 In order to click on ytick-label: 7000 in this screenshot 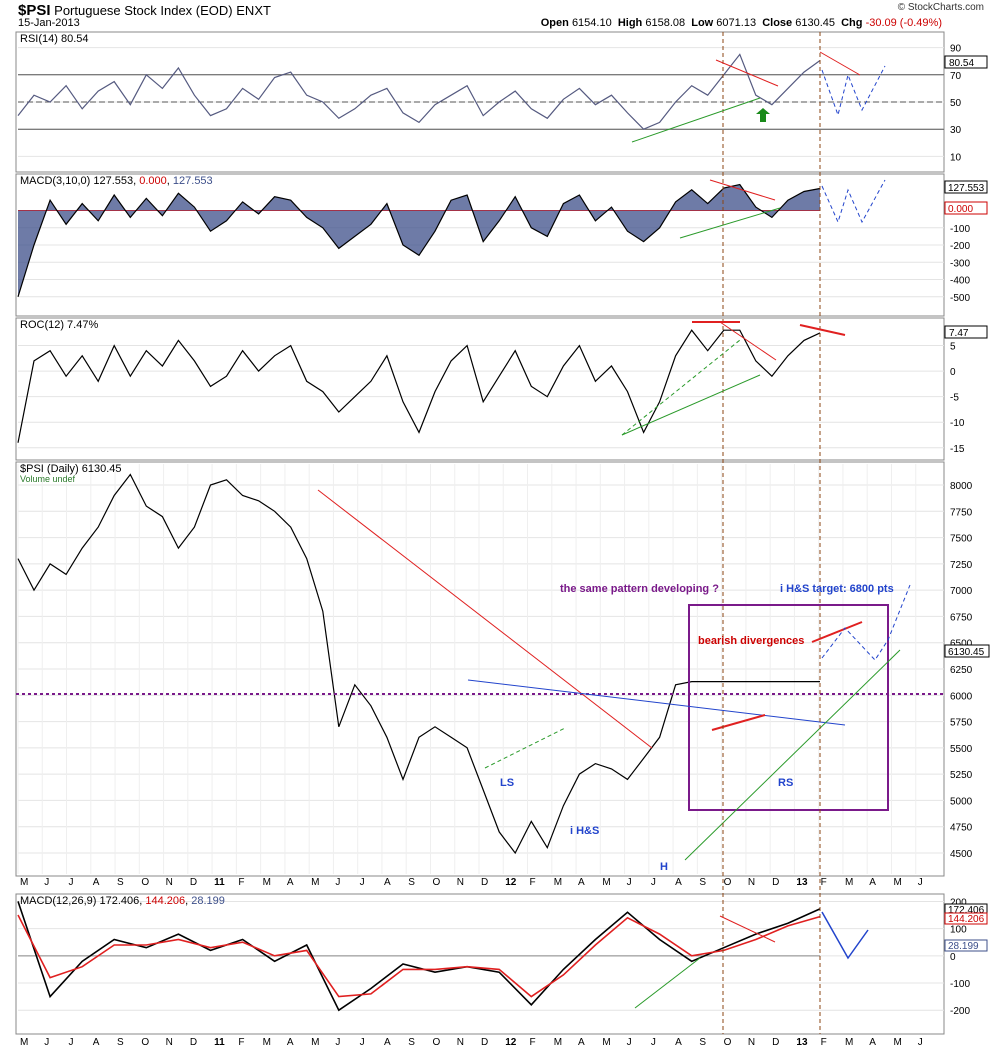, I will do `click(961, 591)`.